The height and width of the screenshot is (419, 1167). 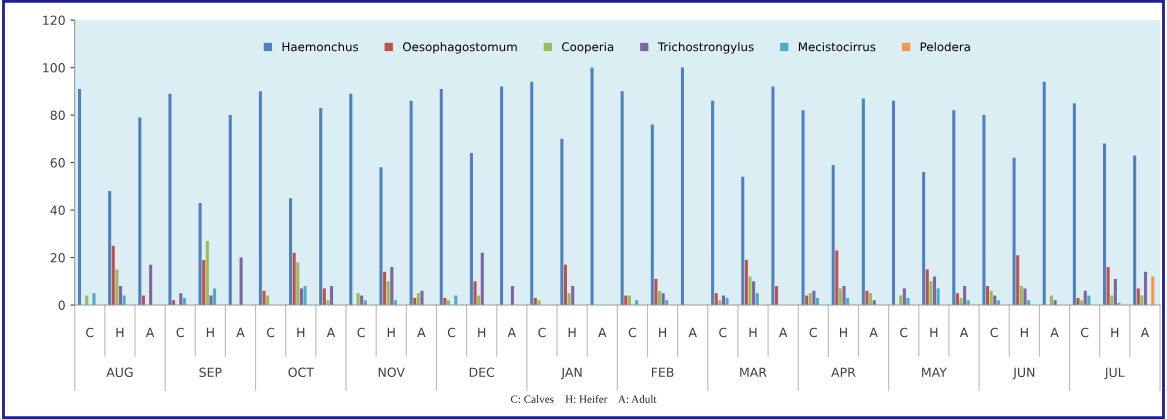 I want to click on text: DEC, so click(x=482, y=372).